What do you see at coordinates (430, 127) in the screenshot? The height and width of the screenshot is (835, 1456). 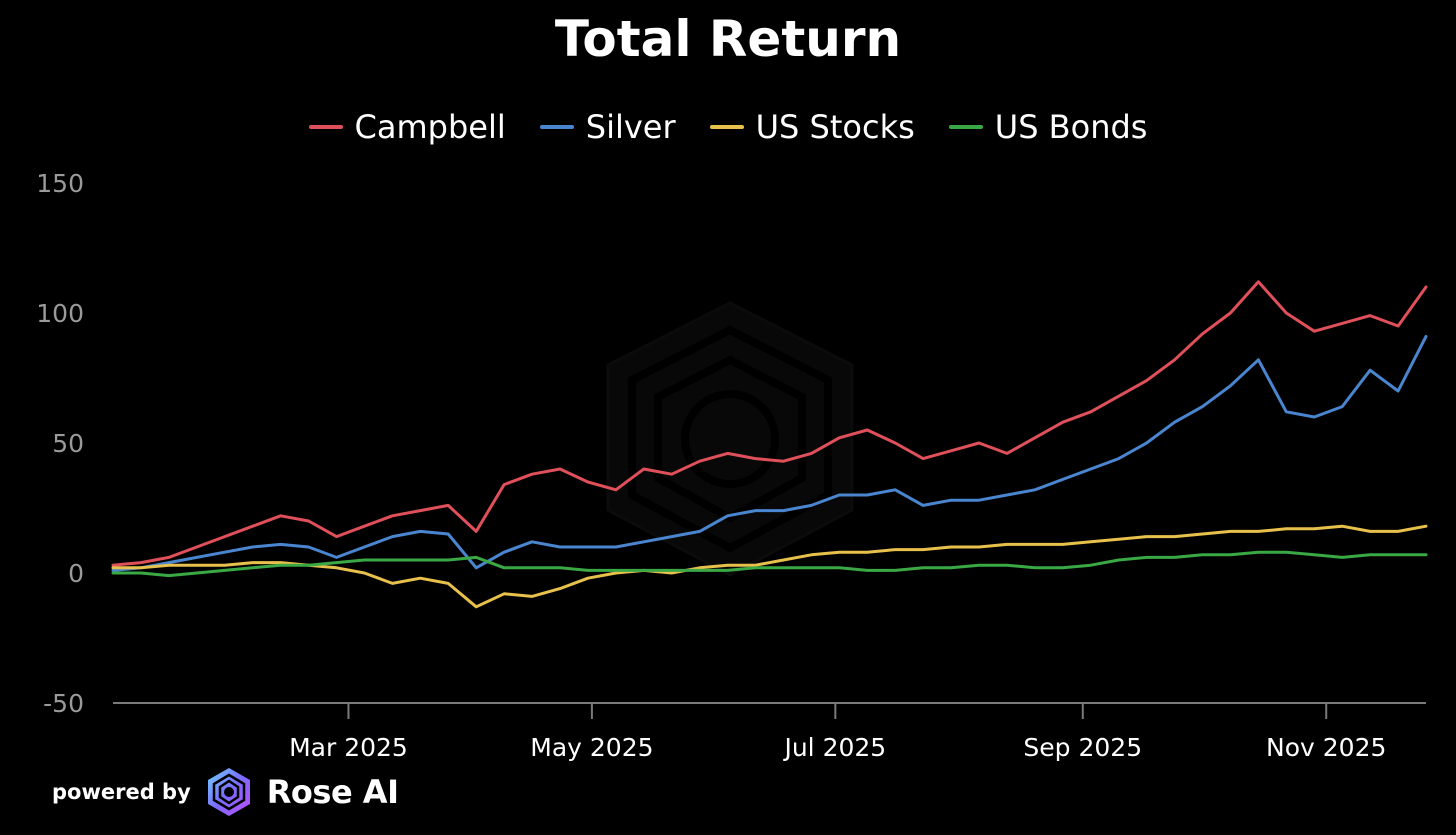 I see `legend-label-campbell: Campbell` at bounding box center [430, 127].